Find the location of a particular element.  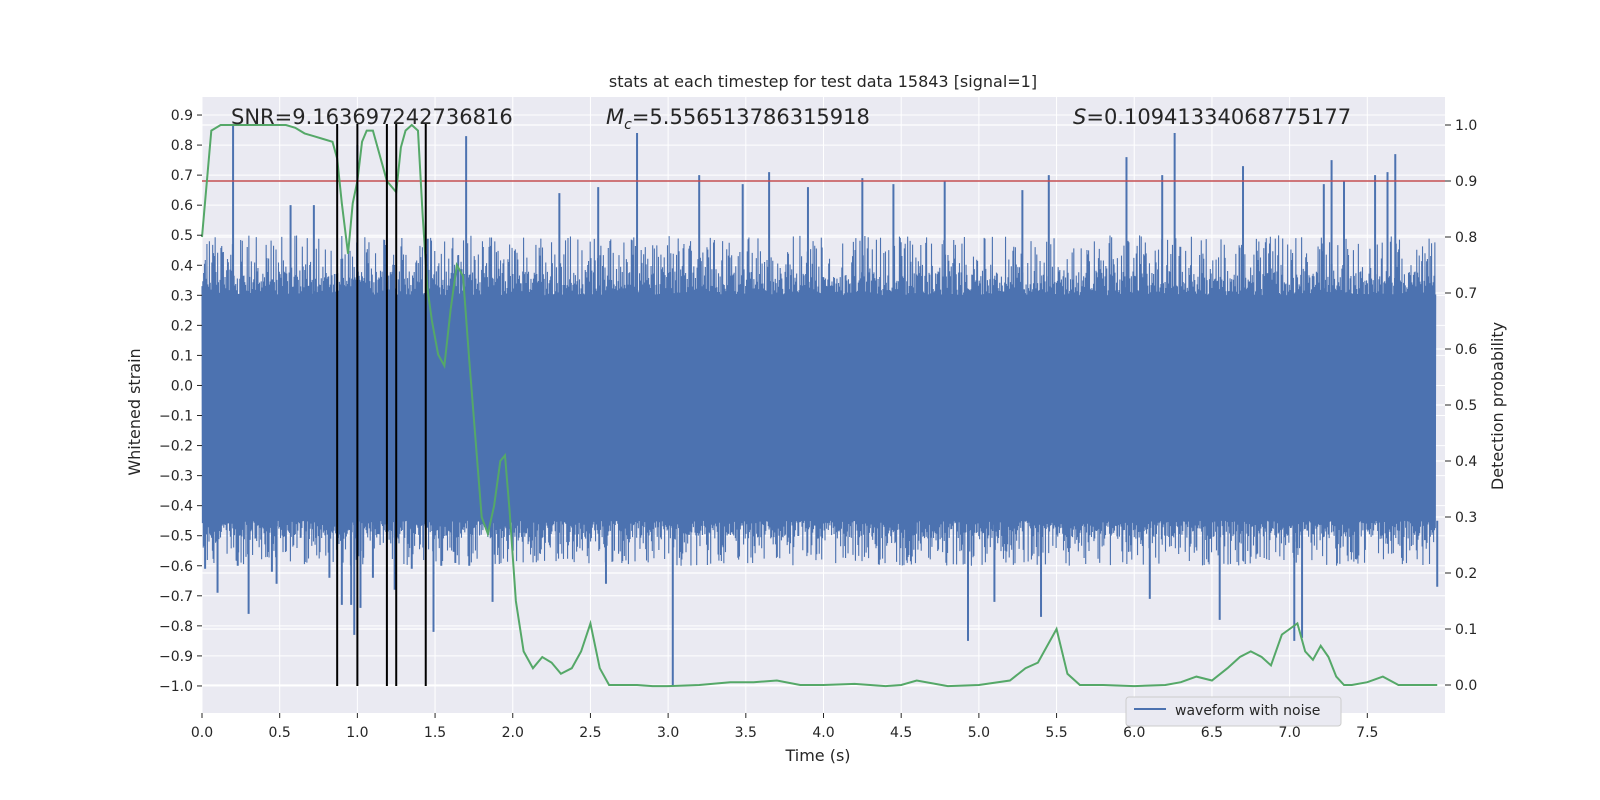

chirp-mass-value: =5.556513786315918 is located at coordinates (751, 117).